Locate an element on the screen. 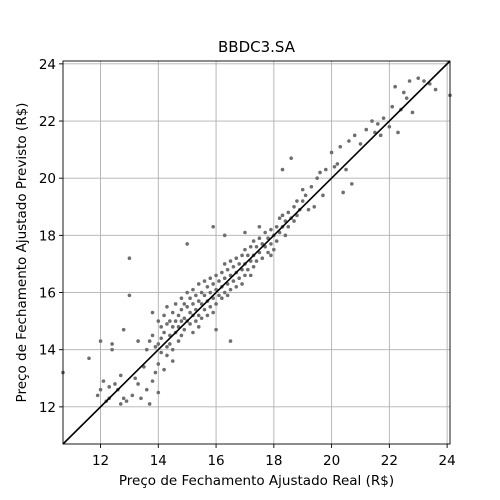  x-tick-label: 18 is located at coordinates (273, 461).